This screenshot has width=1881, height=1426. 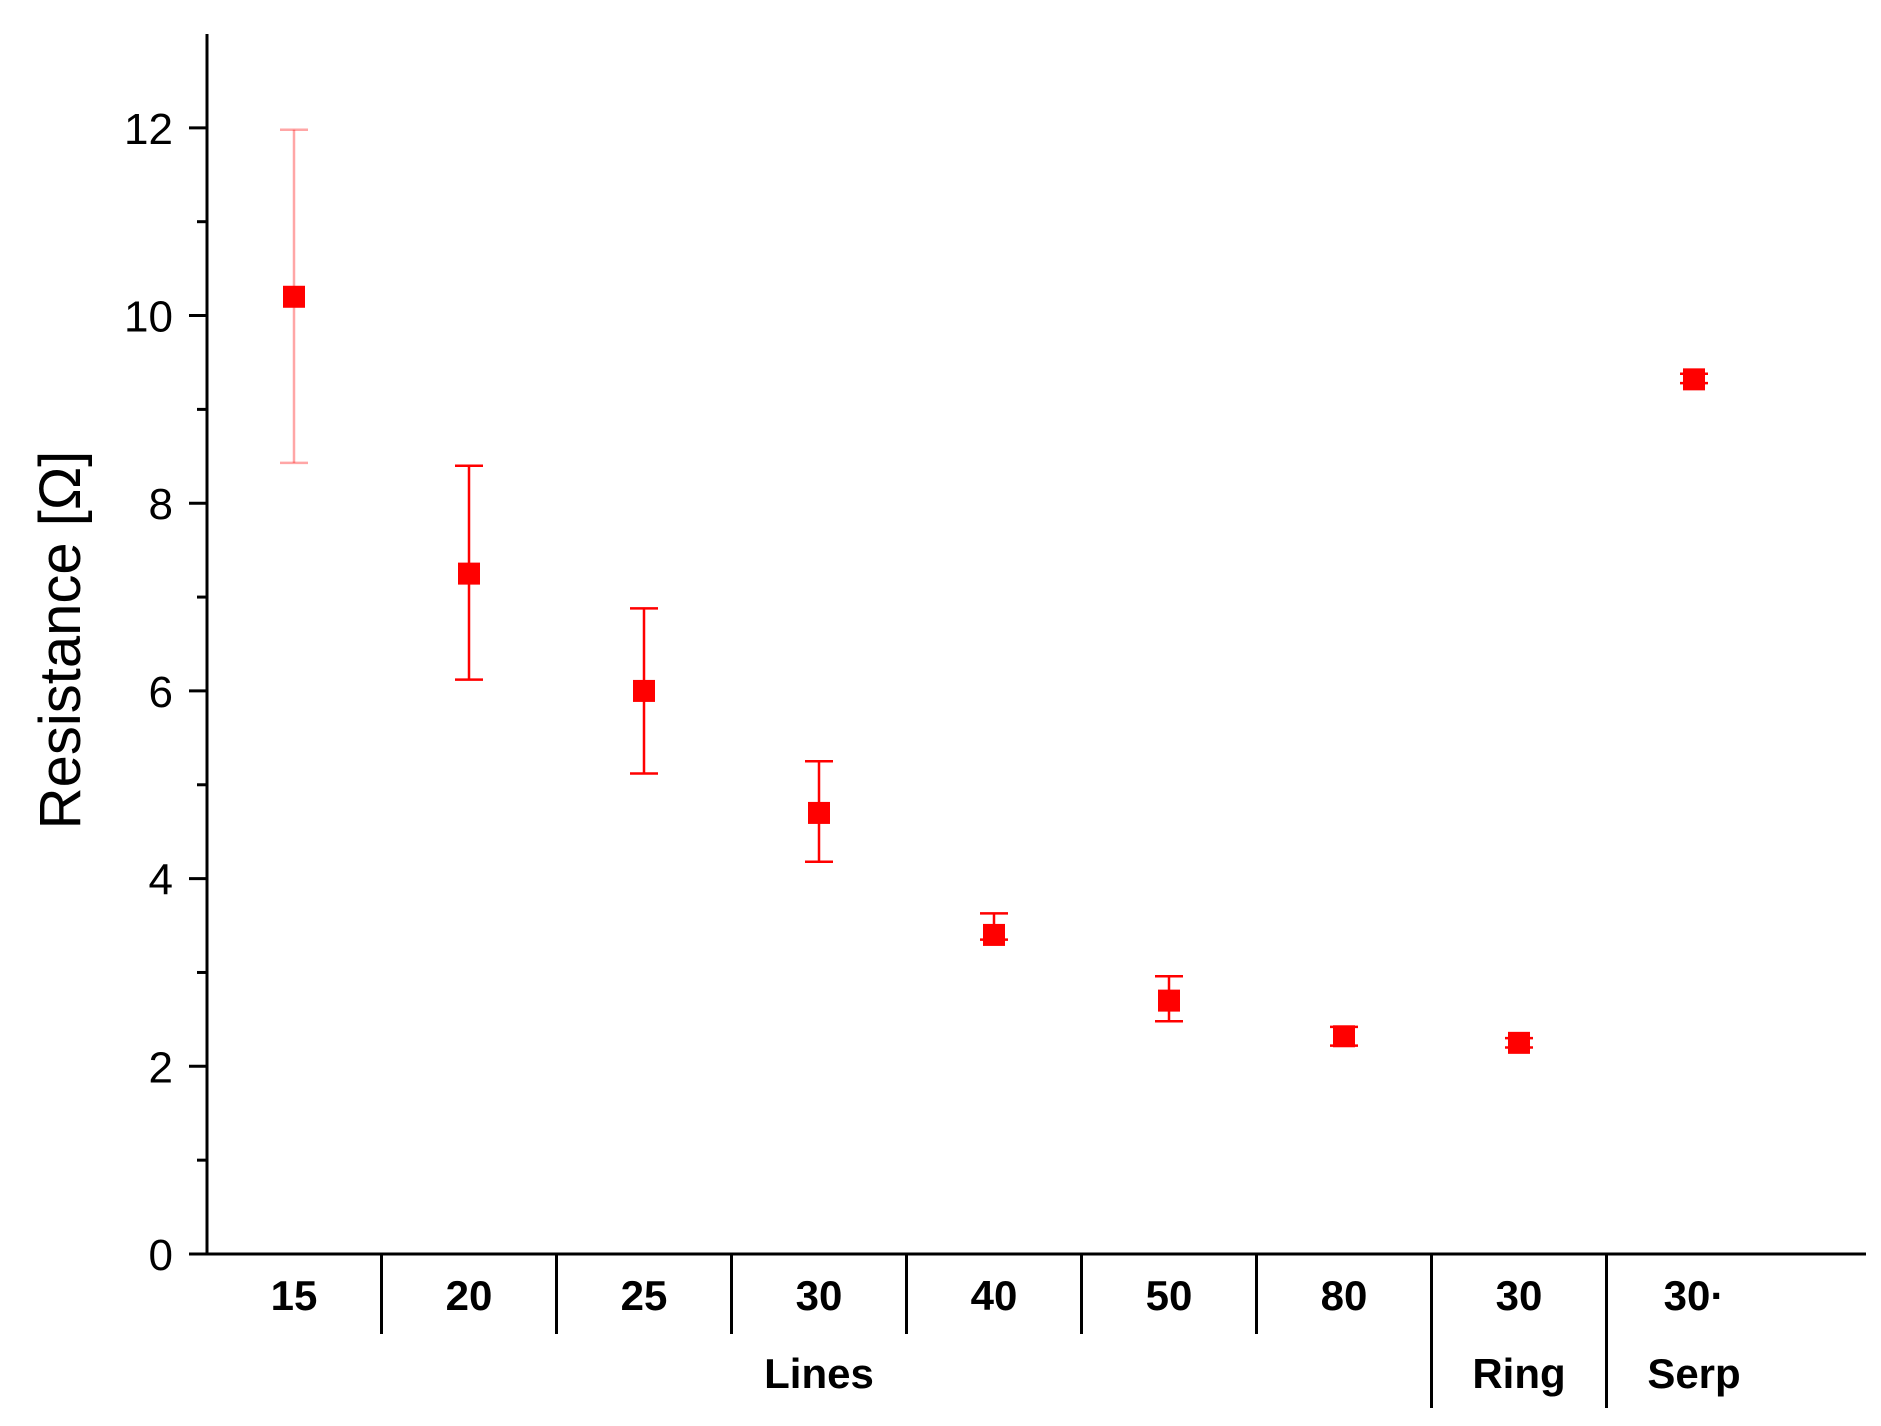 What do you see at coordinates (161, 504) in the screenshot?
I see `y-tick-label: 8` at bounding box center [161, 504].